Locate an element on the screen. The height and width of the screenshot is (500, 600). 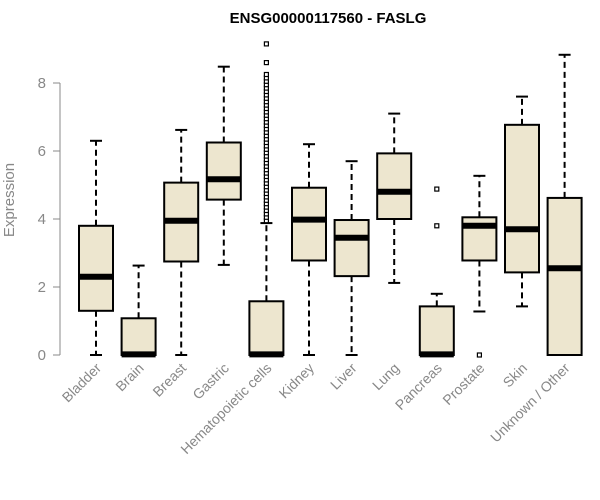
box-liver is located at coordinates (351, 258).